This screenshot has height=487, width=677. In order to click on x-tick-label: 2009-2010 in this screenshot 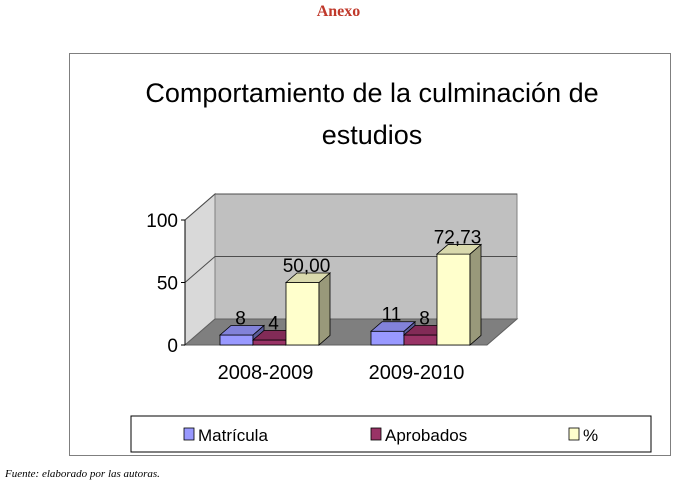, I will do `click(417, 373)`.